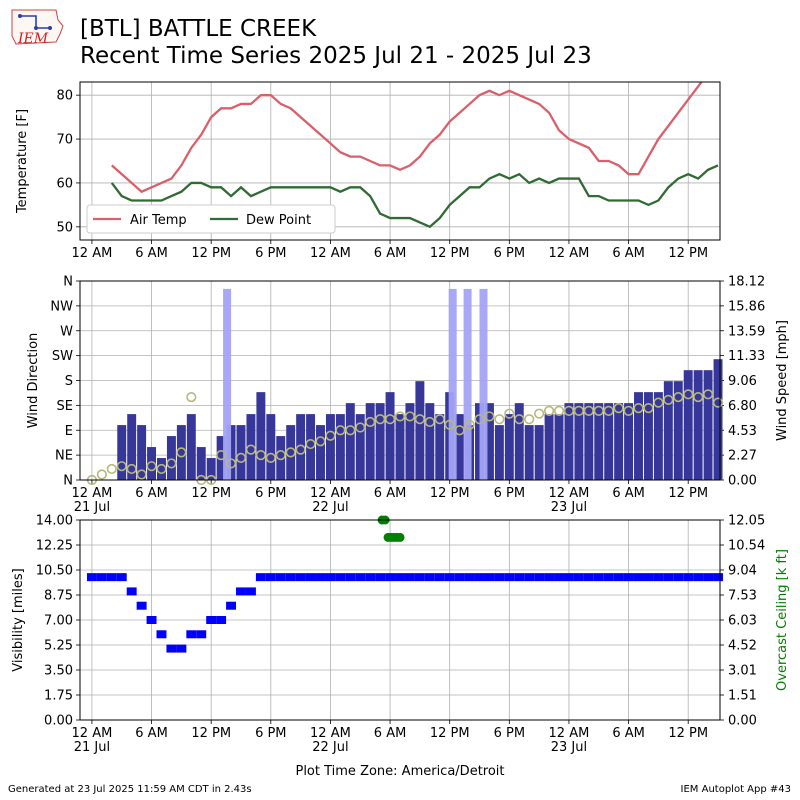  I want to click on y-tick-label: 5.25, so click(58, 646).